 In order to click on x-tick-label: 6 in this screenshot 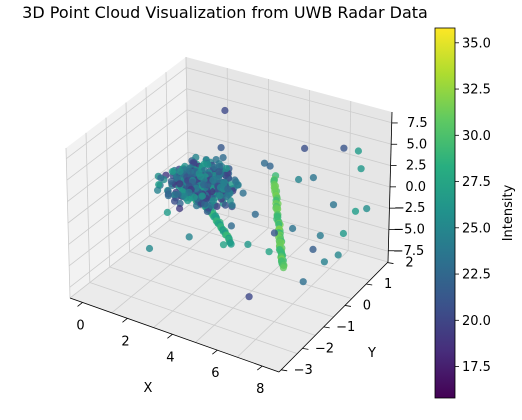, I will do `click(215, 373)`.